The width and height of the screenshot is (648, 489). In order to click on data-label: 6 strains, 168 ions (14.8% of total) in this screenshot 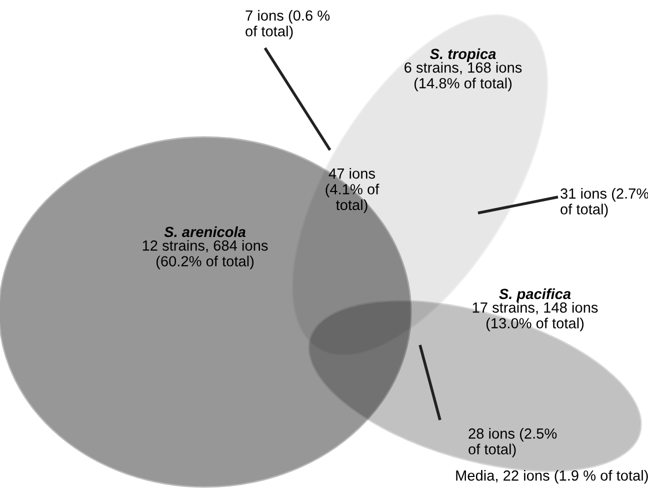, I will do `click(463, 77)`.